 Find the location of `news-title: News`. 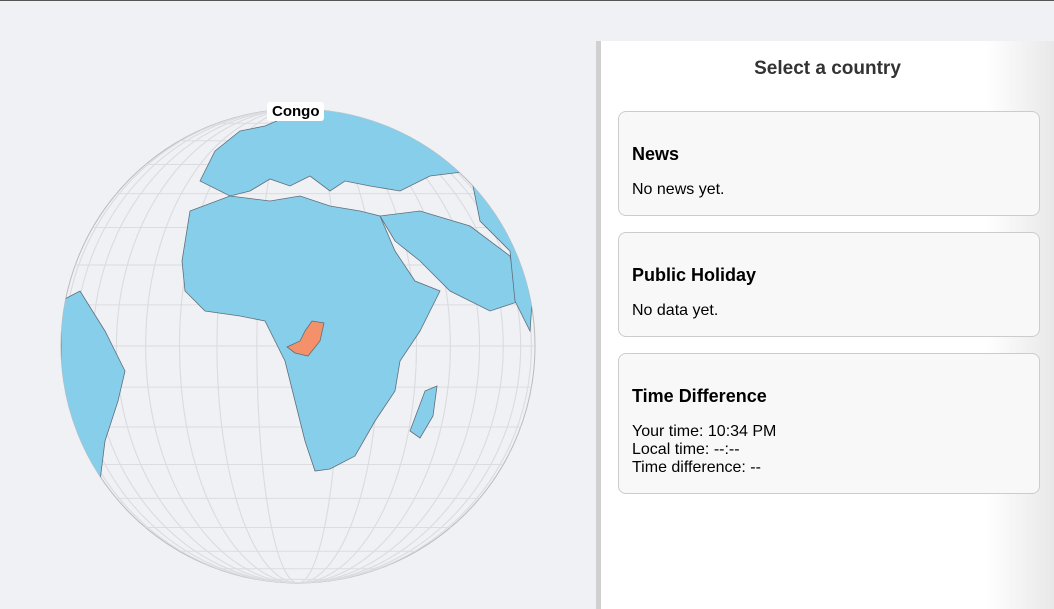

news-title: News is located at coordinates (656, 154).